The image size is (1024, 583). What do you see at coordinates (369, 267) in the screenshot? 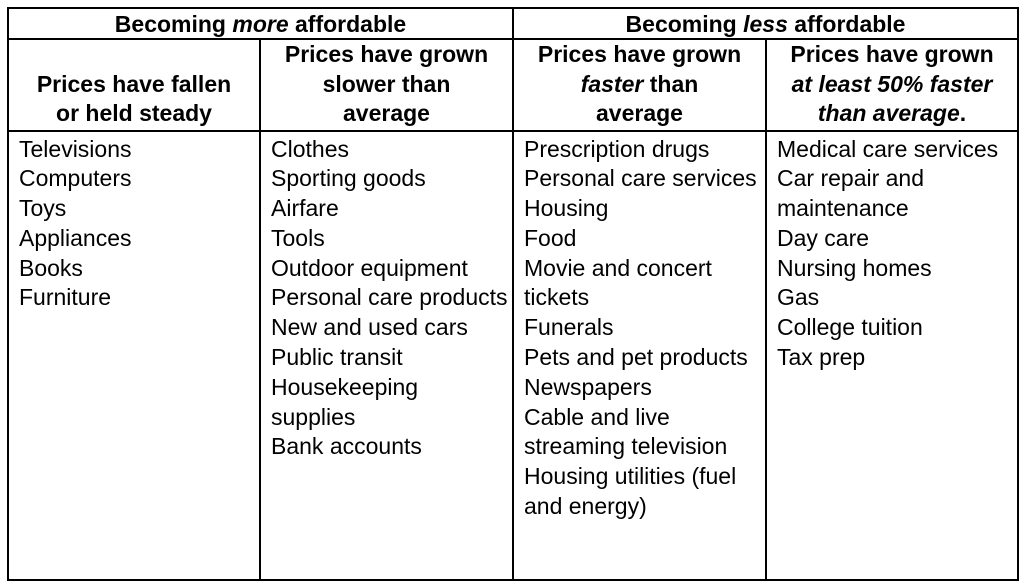
I see `list-item: Outdoor equipment` at bounding box center [369, 267].